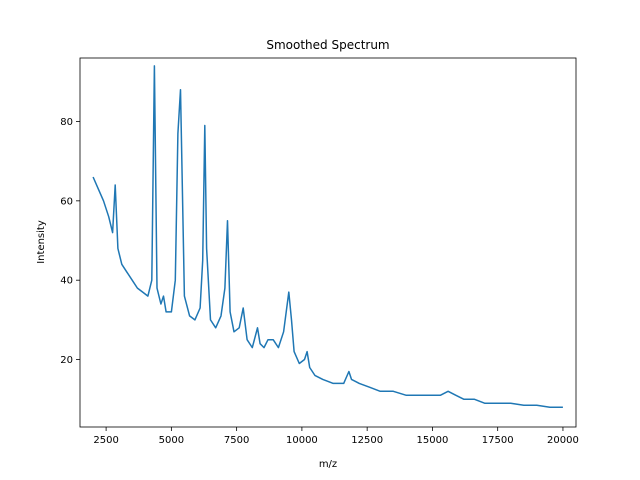  Describe the element at coordinates (328, 464) in the screenshot. I see `x-axis-label: m/z` at that location.